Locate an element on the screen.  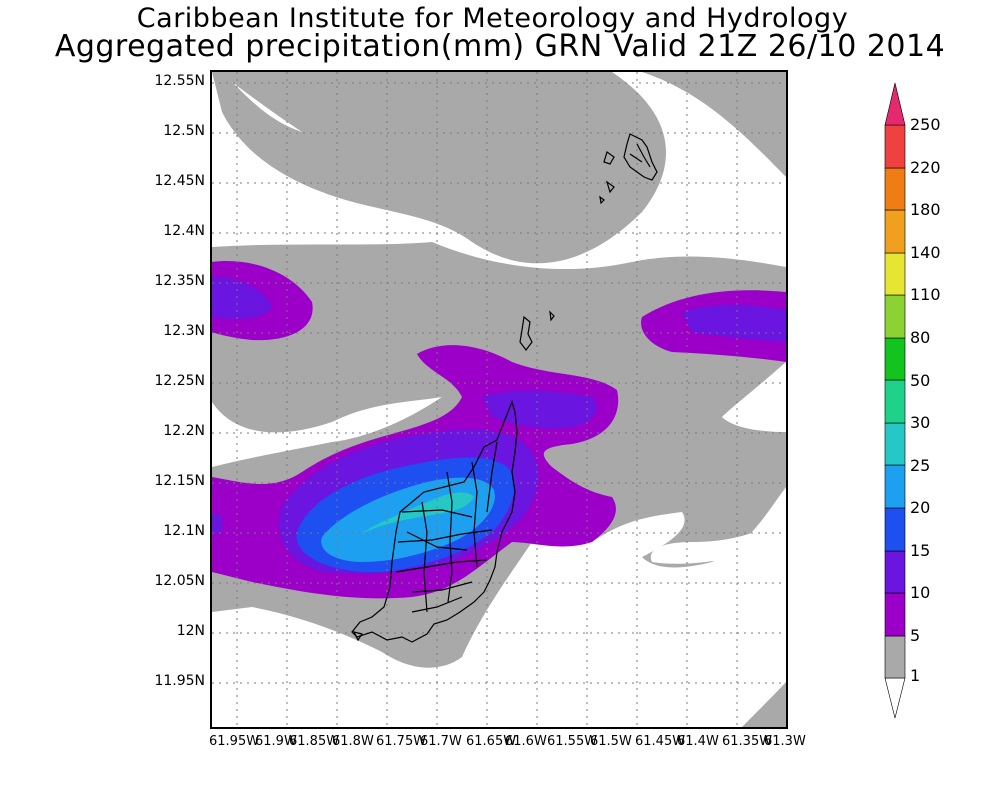
x-tick-label: 61.3W is located at coordinates (785, 742).